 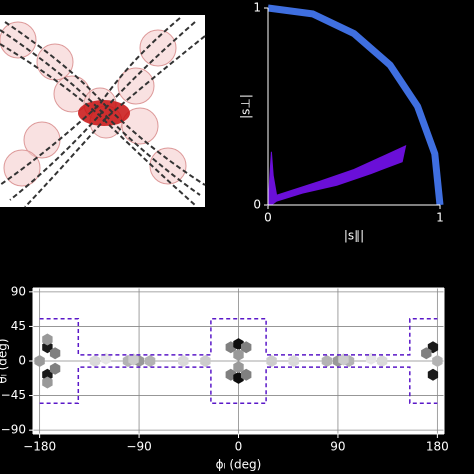 I want to click on x-axis-label: |s∥|, so click(x=354, y=236).